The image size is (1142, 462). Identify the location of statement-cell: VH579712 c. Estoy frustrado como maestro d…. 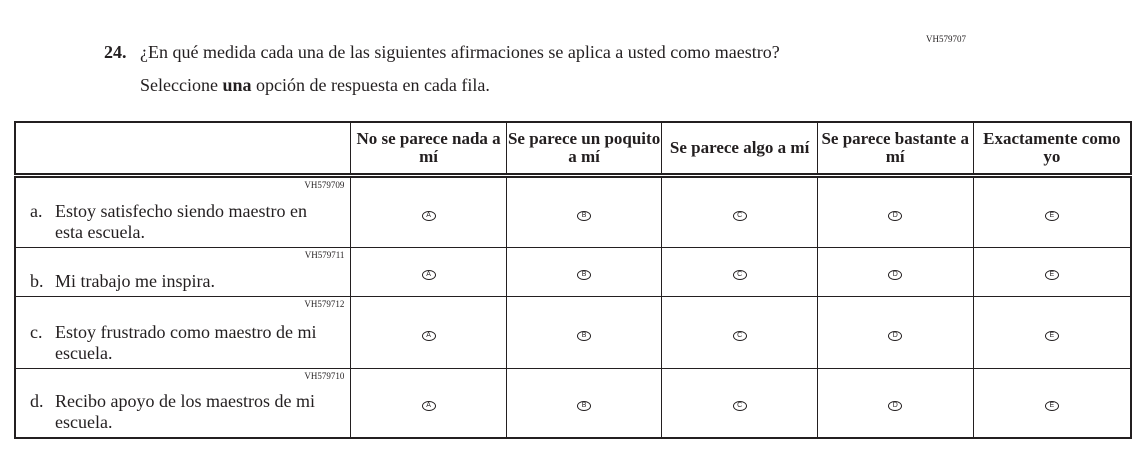
(183, 332).